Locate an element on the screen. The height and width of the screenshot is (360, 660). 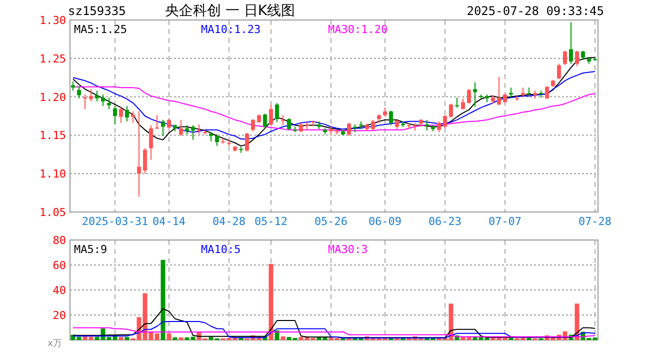
y-axis-title: x万 is located at coordinates (55, 344).